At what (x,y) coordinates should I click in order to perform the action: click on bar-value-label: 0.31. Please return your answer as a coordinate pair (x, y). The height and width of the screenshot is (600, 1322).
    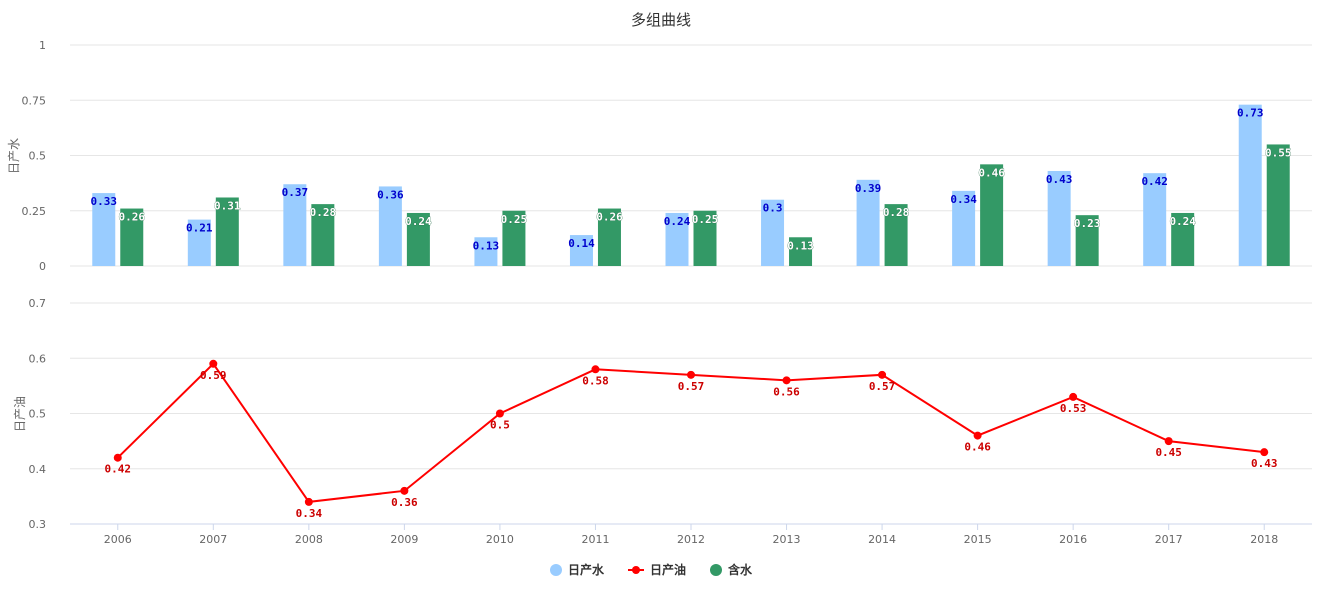
    Looking at the image, I should click on (227, 205).